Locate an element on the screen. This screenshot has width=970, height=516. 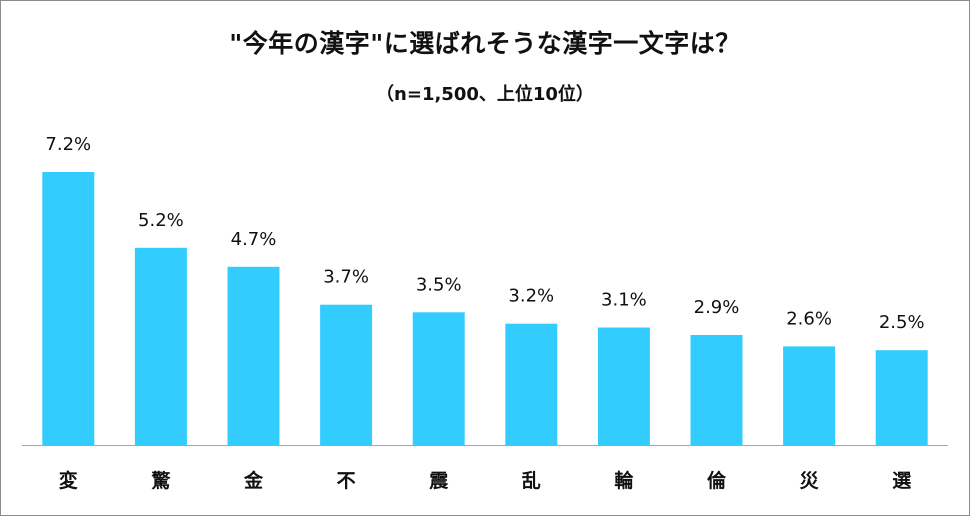
category-label-5: 乱 is located at coordinates (531, 481).